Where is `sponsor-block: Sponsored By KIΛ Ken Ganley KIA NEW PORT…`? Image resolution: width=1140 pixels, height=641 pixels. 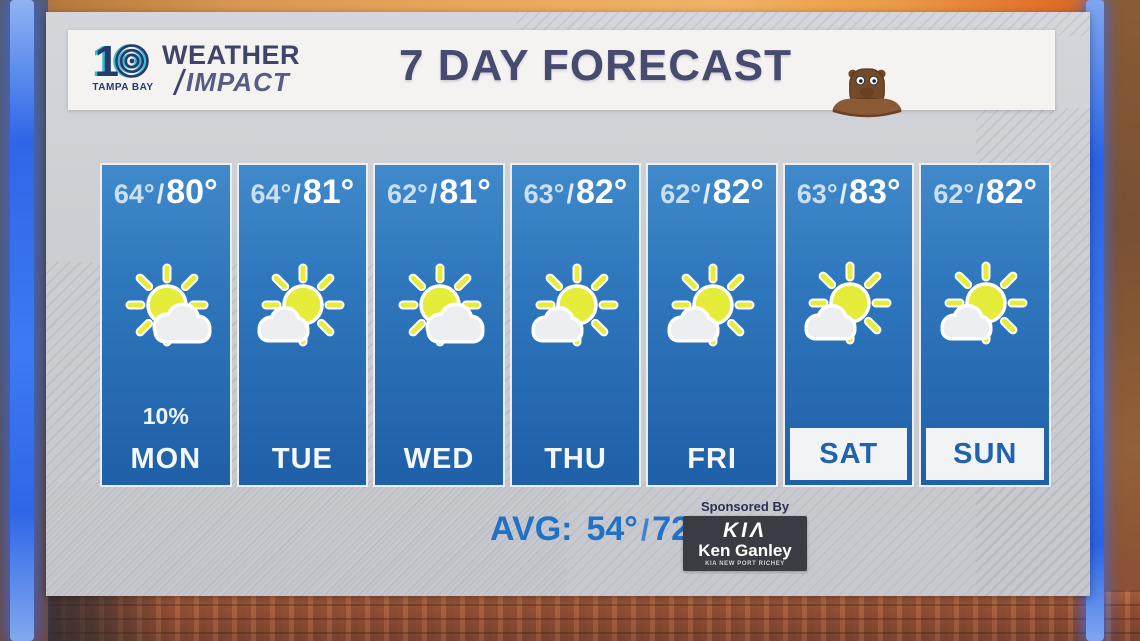 sponsor-block: Sponsored By KIΛ Ken Ganley KIA NEW PORT… is located at coordinates (745, 535).